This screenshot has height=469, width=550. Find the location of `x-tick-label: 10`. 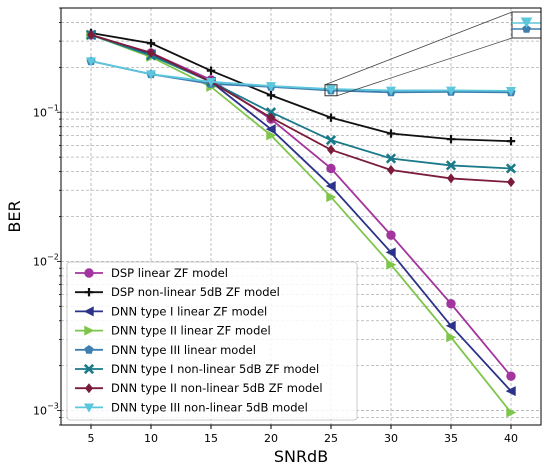

x-tick-label: 10 is located at coordinates (151, 438).